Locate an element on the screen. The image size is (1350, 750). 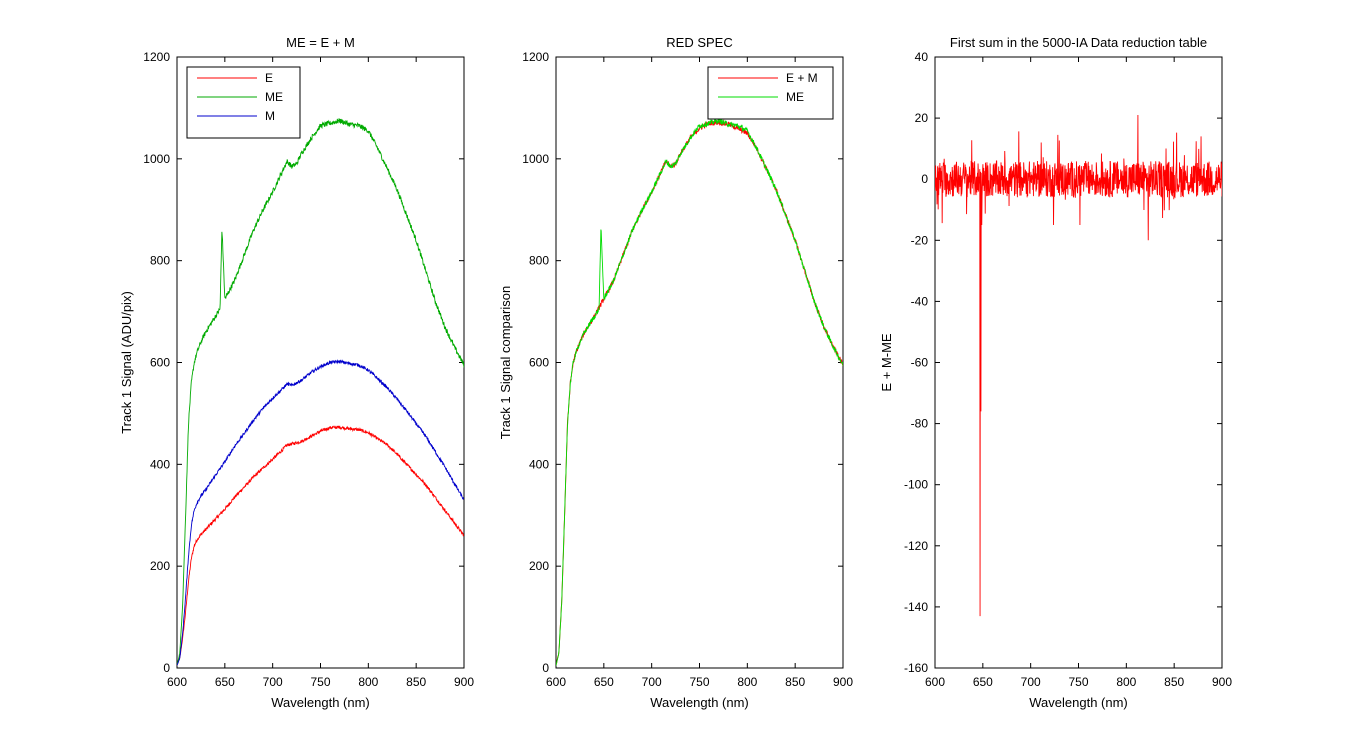
legend: E + M ME is located at coordinates (770, 93).